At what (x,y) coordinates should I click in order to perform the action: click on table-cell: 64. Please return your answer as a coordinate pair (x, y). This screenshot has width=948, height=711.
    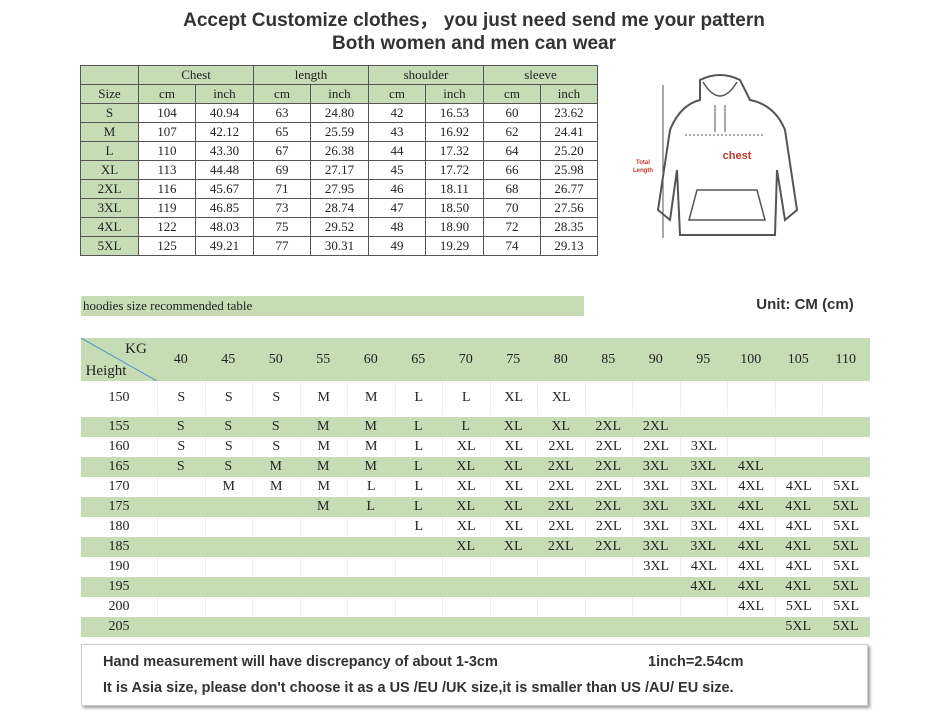
    Looking at the image, I should click on (512, 151).